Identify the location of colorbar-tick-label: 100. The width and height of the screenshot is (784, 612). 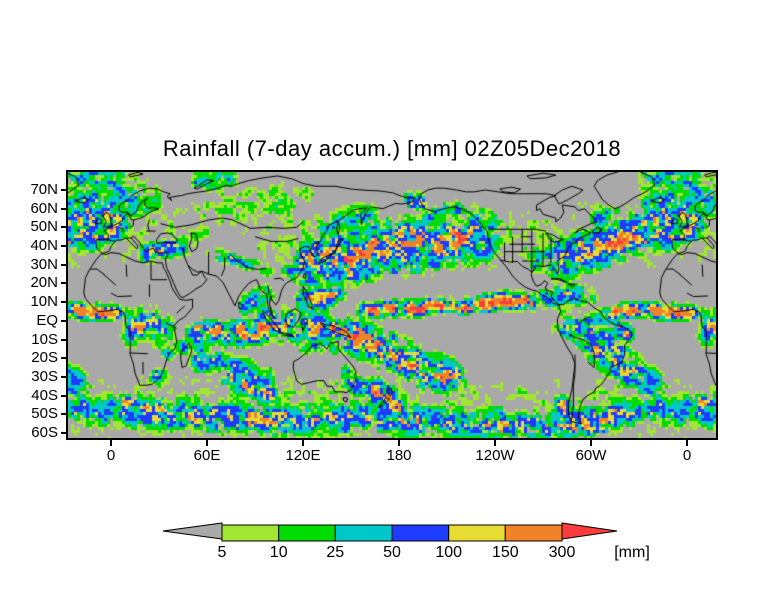
(448, 552).